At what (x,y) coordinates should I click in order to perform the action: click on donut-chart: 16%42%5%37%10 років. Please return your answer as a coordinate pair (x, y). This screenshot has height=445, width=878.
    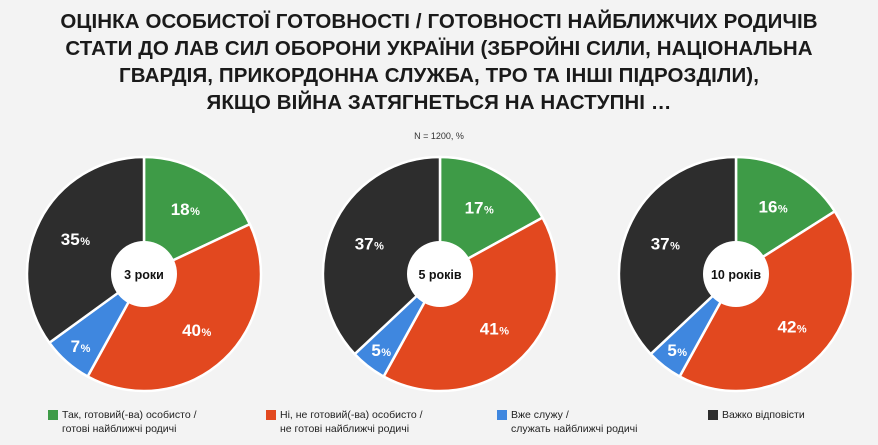
    Looking at the image, I should click on (736, 274).